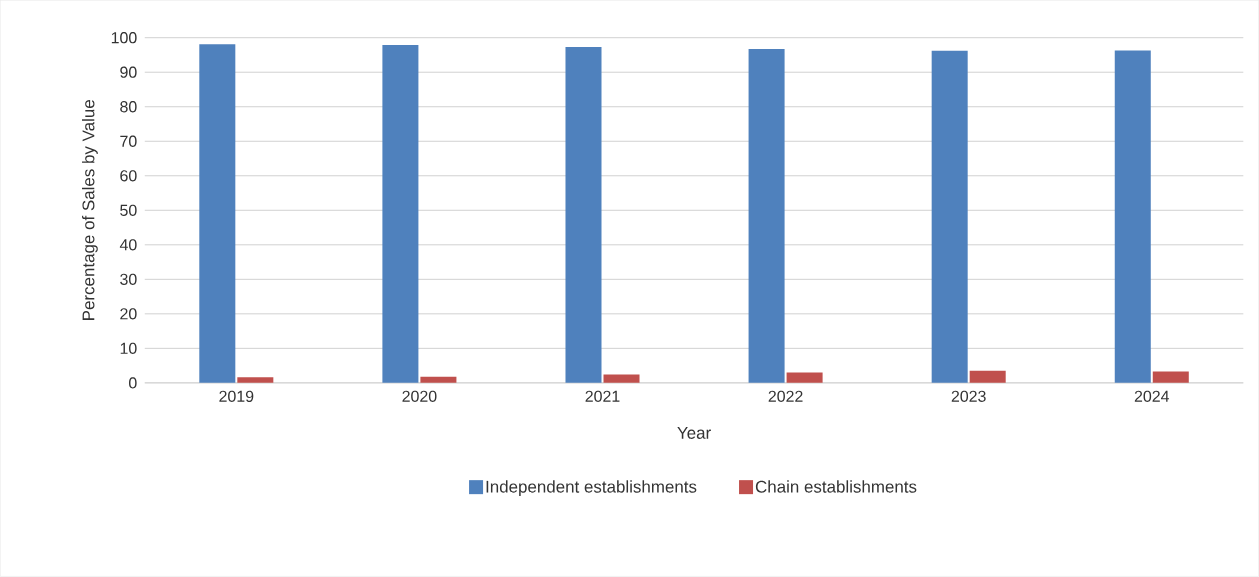 The width and height of the screenshot is (1259, 577). What do you see at coordinates (128, 314) in the screenshot?
I see `y-tick-label: 20` at bounding box center [128, 314].